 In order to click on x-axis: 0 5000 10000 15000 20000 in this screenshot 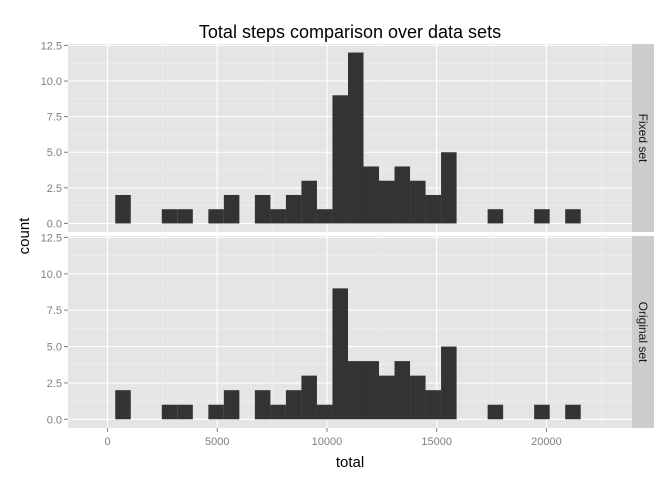, I will do `click(333, 438)`.